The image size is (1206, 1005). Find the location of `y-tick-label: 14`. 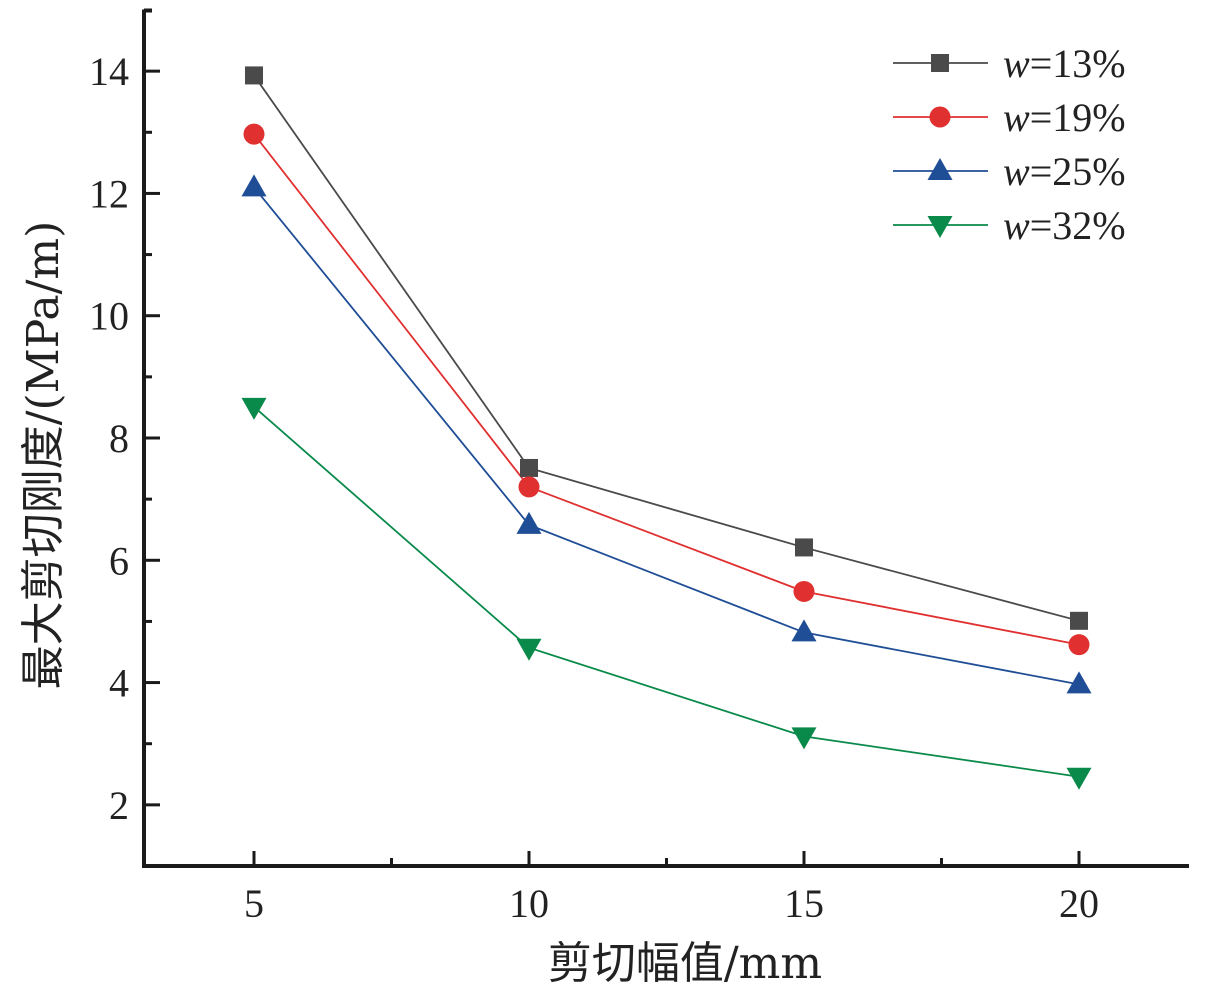

y-tick-label: 14 is located at coordinates (109, 71).